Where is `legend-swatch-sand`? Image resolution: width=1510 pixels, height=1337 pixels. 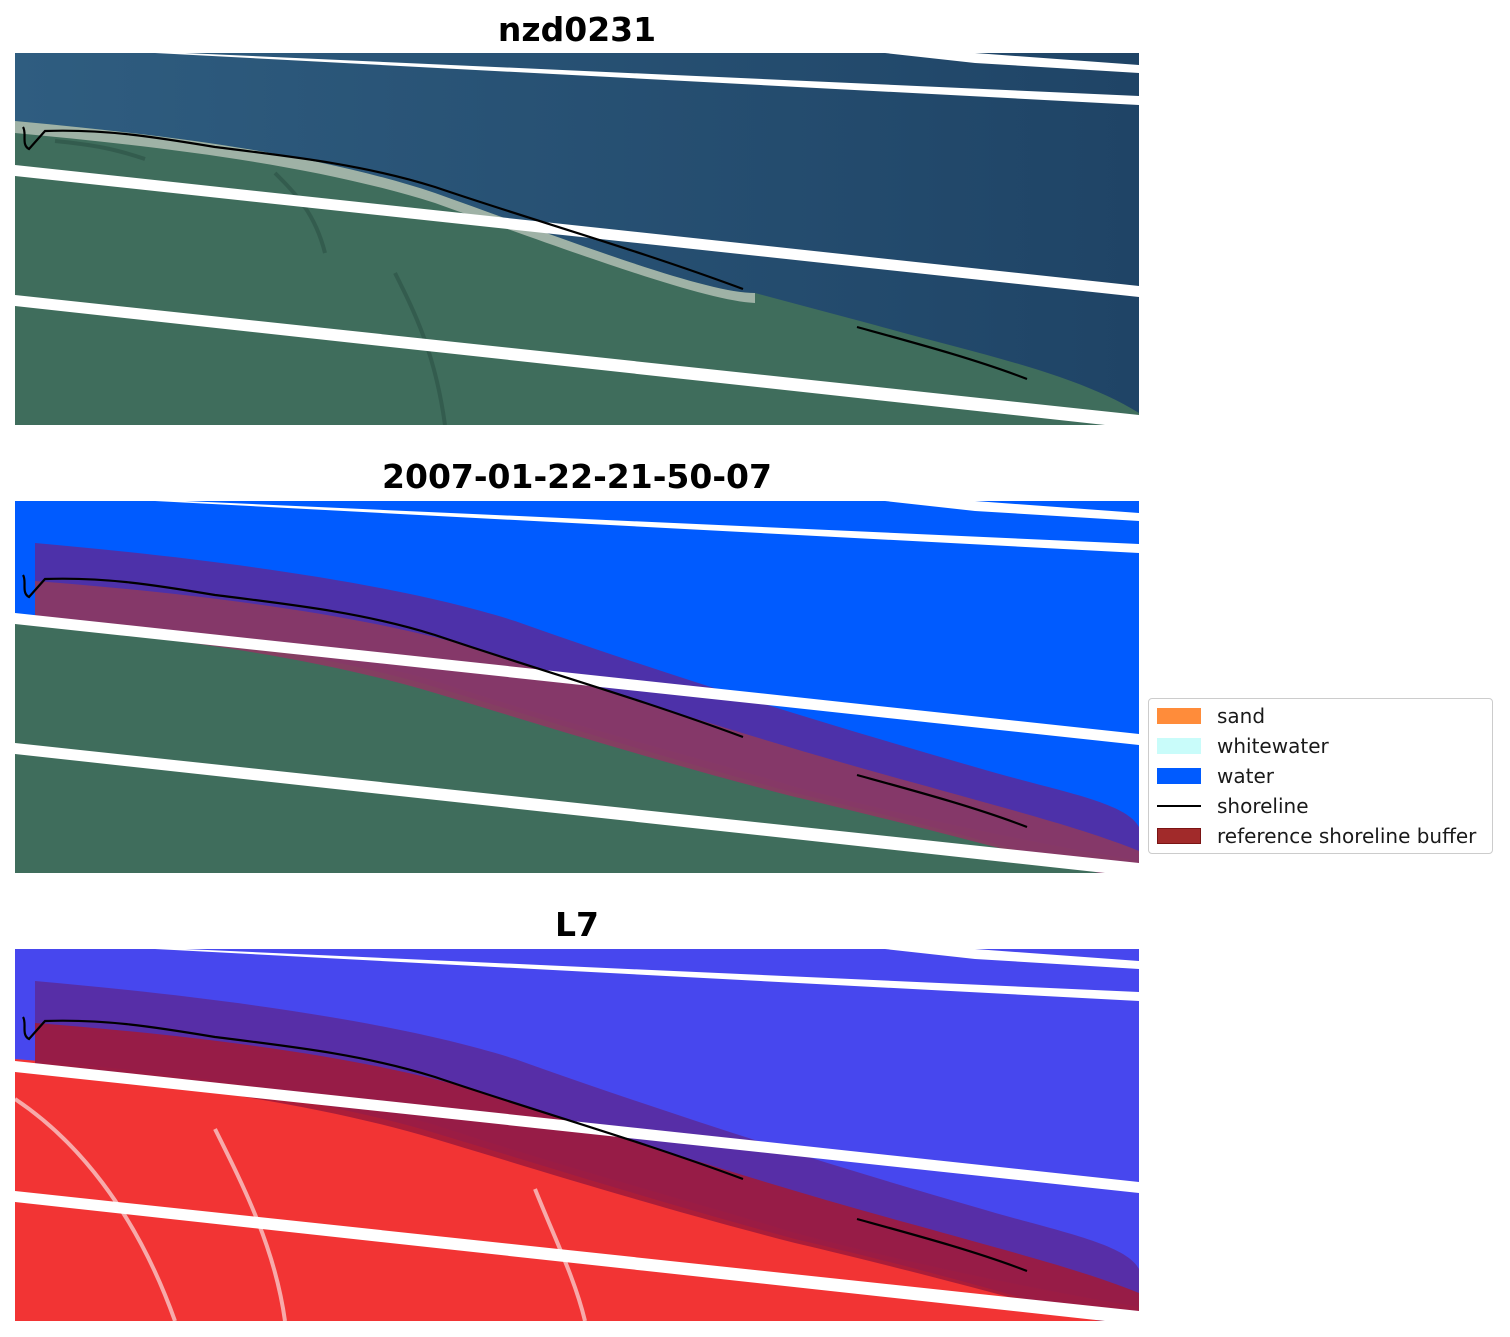 legend-swatch-sand is located at coordinates (1179, 716).